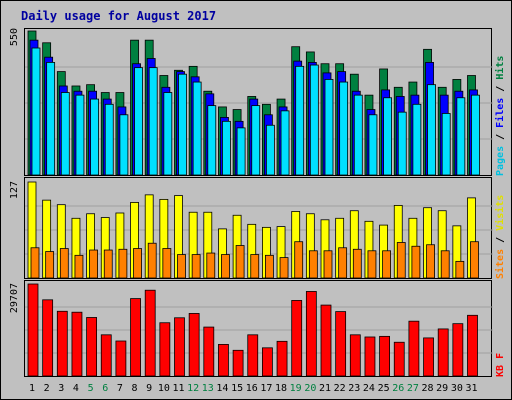  Describe the element at coordinates (105, 388) in the screenshot. I see `x-tick-label-6: 6` at that location.